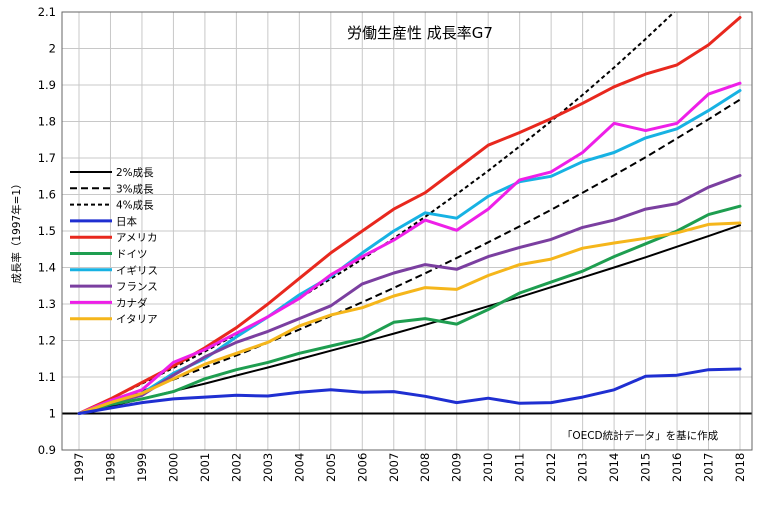 This screenshot has width=768, height=508. What do you see at coordinates (132, 255) in the screenshot?
I see `legend-label: ドイツ` at bounding box center [132, 255].